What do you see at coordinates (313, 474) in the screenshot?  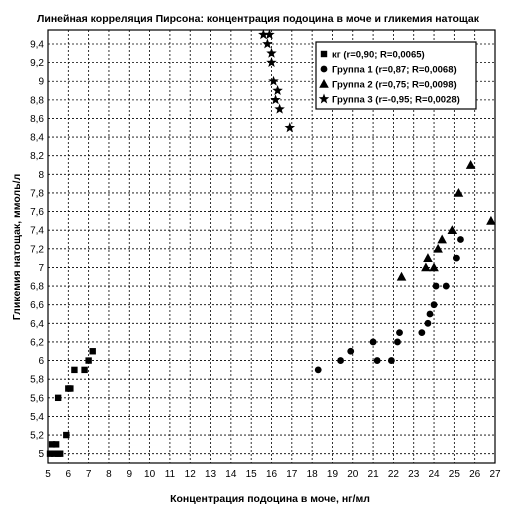 I see `x-tick-label: 18` at bounding box center [313, 474].